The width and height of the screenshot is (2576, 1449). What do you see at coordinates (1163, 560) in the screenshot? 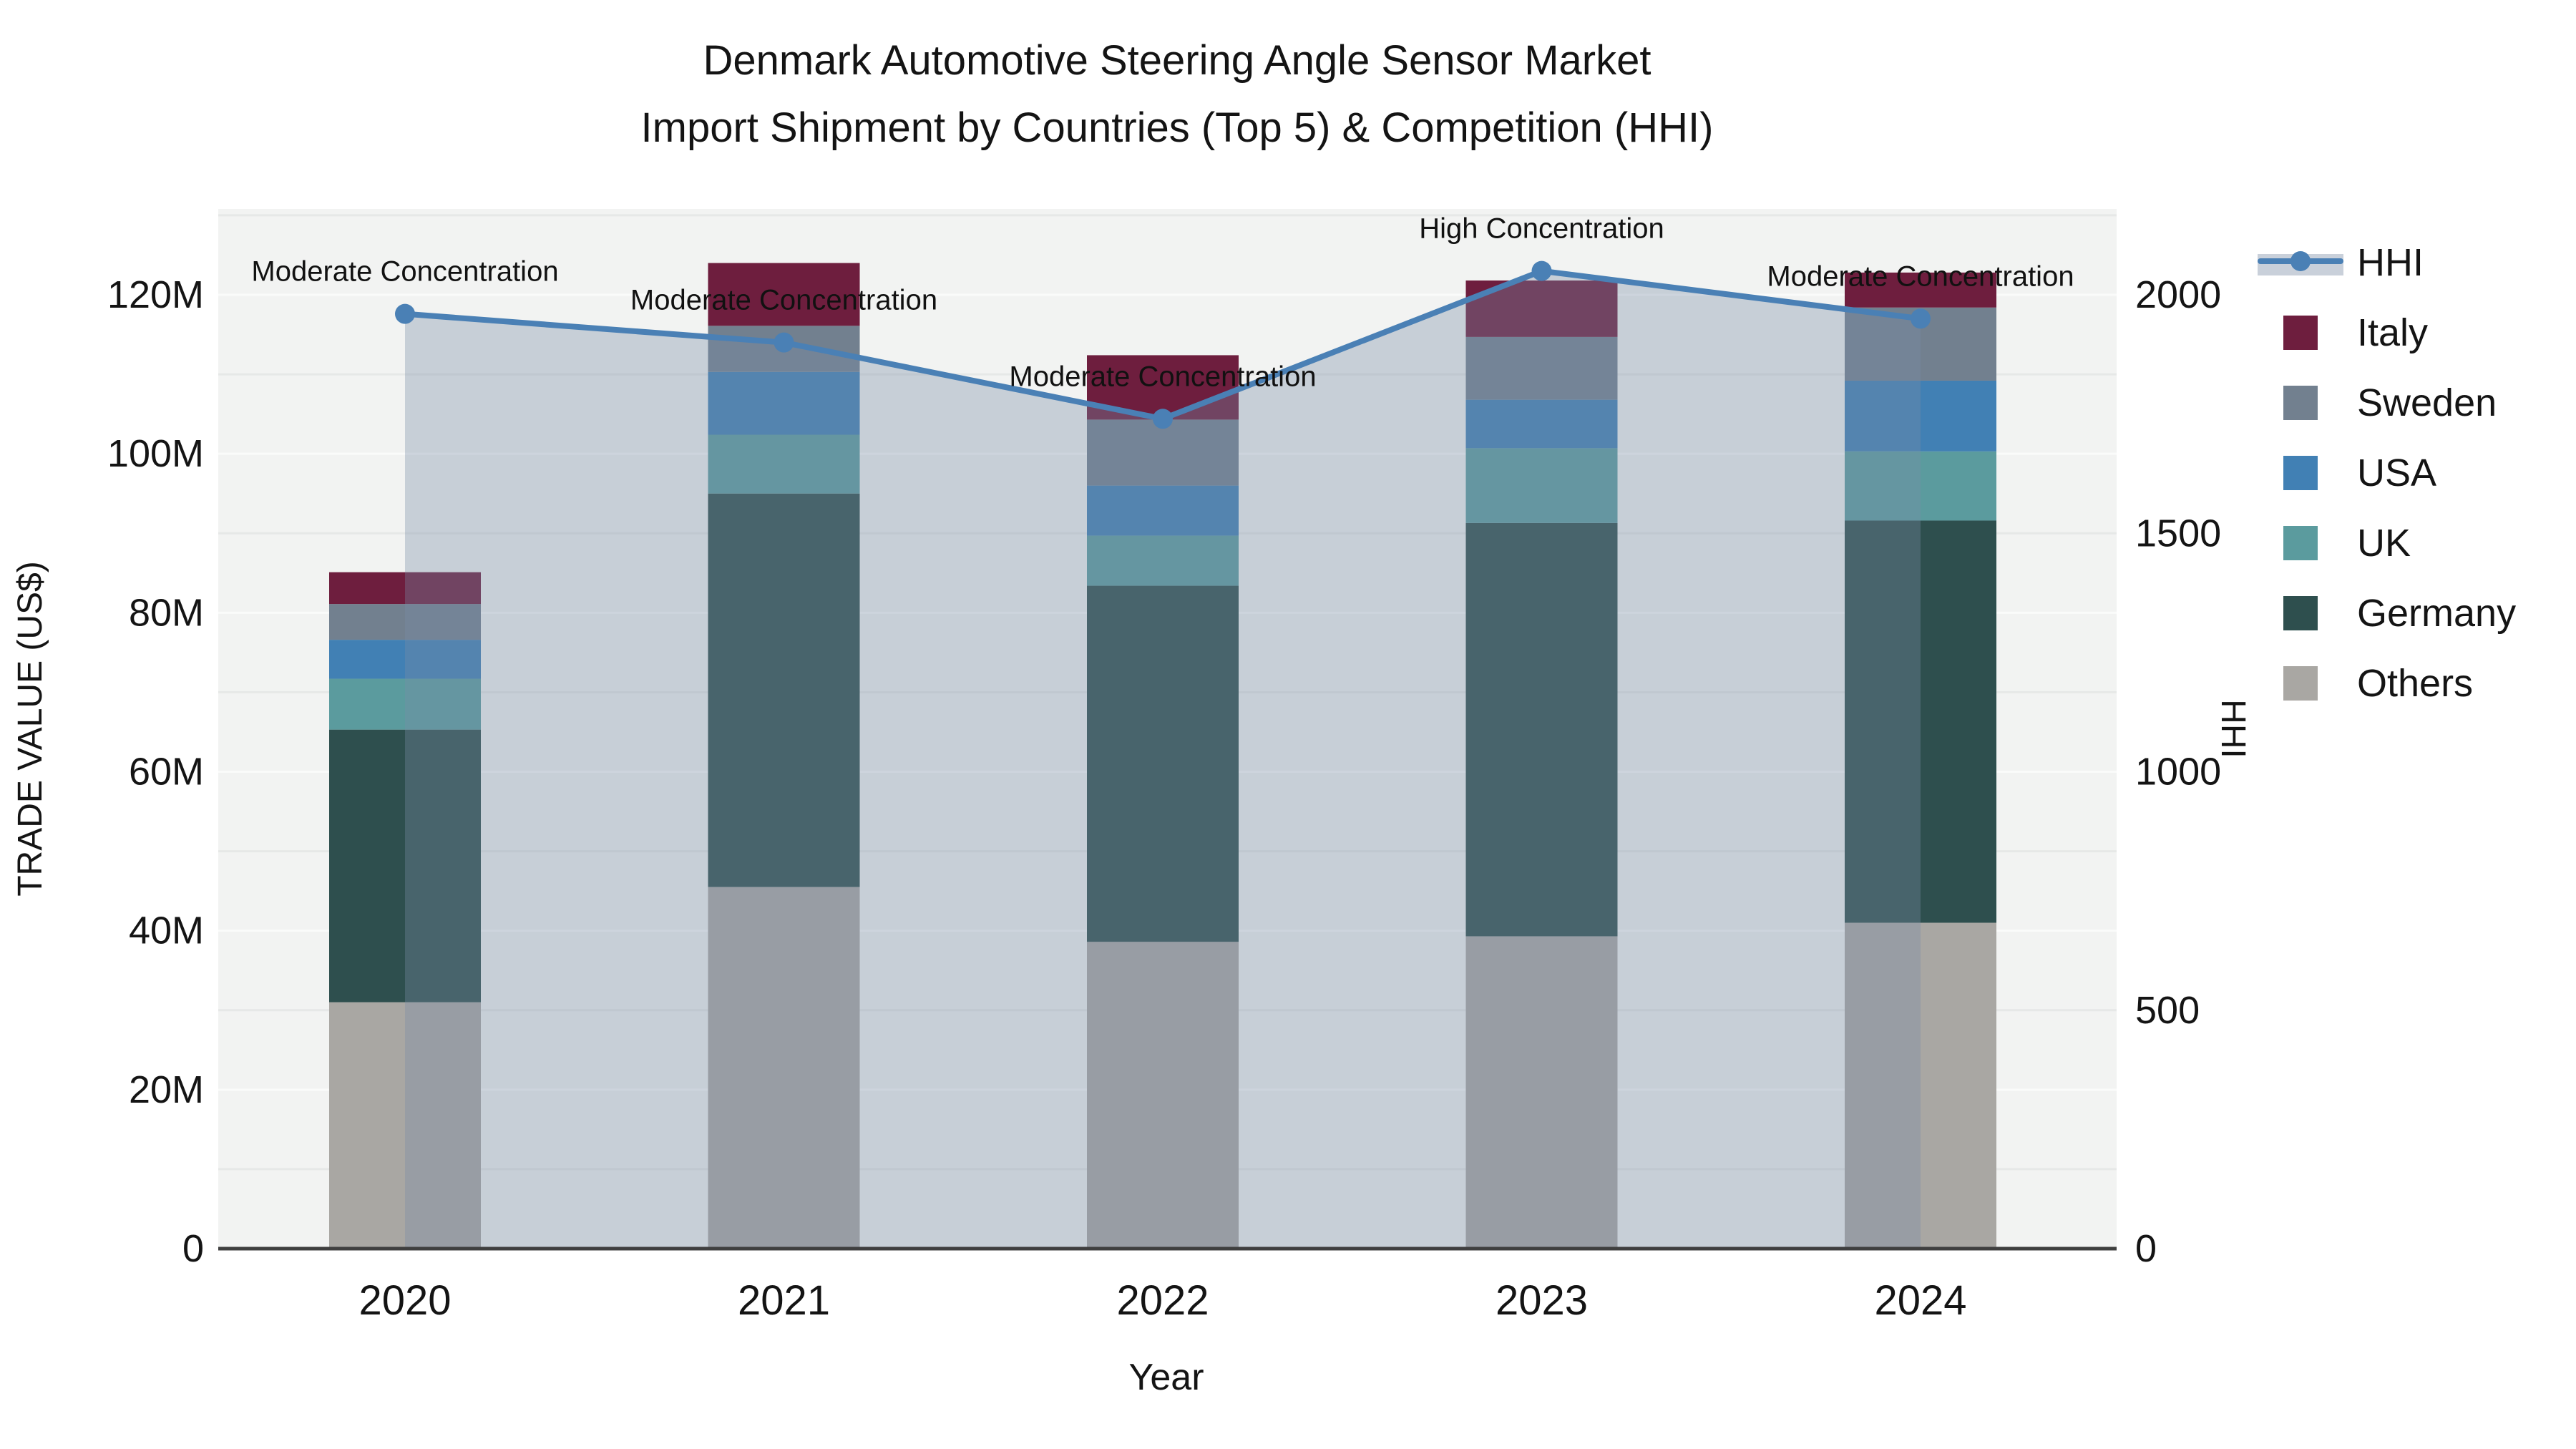
I see `bar-segment-uk-2022` at bounding box center [1163, 560].